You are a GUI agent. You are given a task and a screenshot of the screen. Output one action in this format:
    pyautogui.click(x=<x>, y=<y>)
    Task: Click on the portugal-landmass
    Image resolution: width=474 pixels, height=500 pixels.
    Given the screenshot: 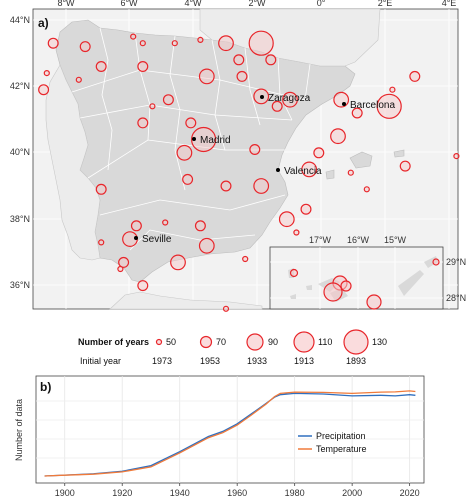 What is the action you would take?
    pyautogui.click(x=73, y=162)
    